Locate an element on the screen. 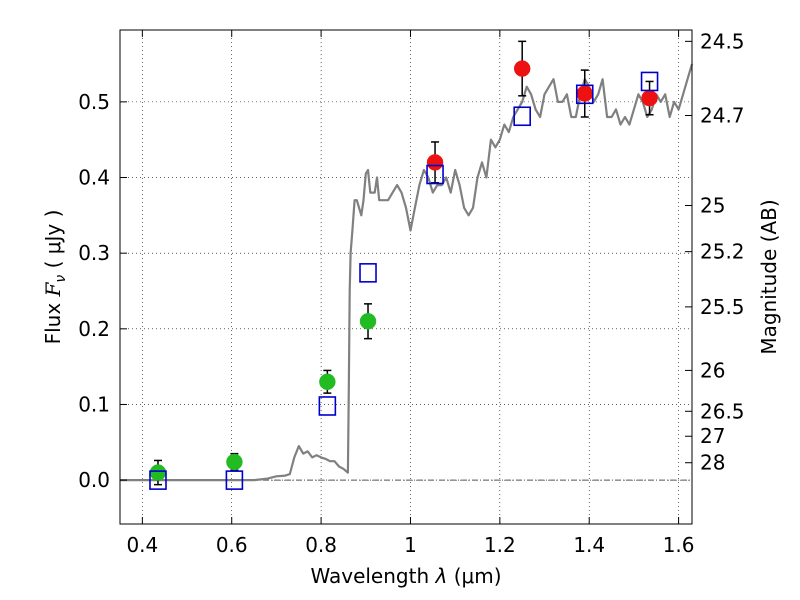 The image size is (800, 600). y-tick-label: 0.5 is located at coordinates (94, 102).